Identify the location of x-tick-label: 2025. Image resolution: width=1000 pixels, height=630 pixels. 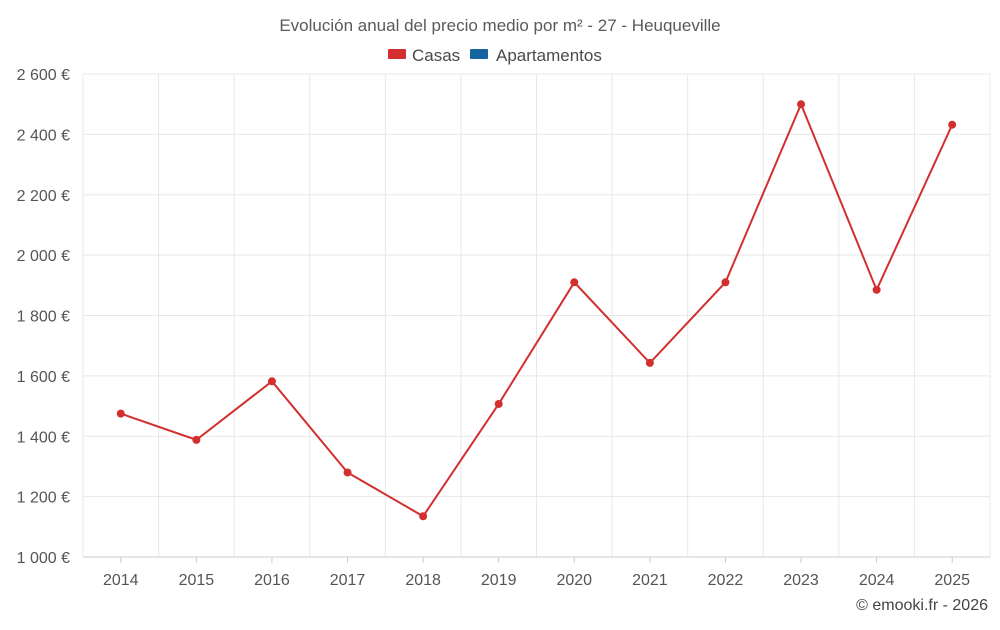
(952, 580).